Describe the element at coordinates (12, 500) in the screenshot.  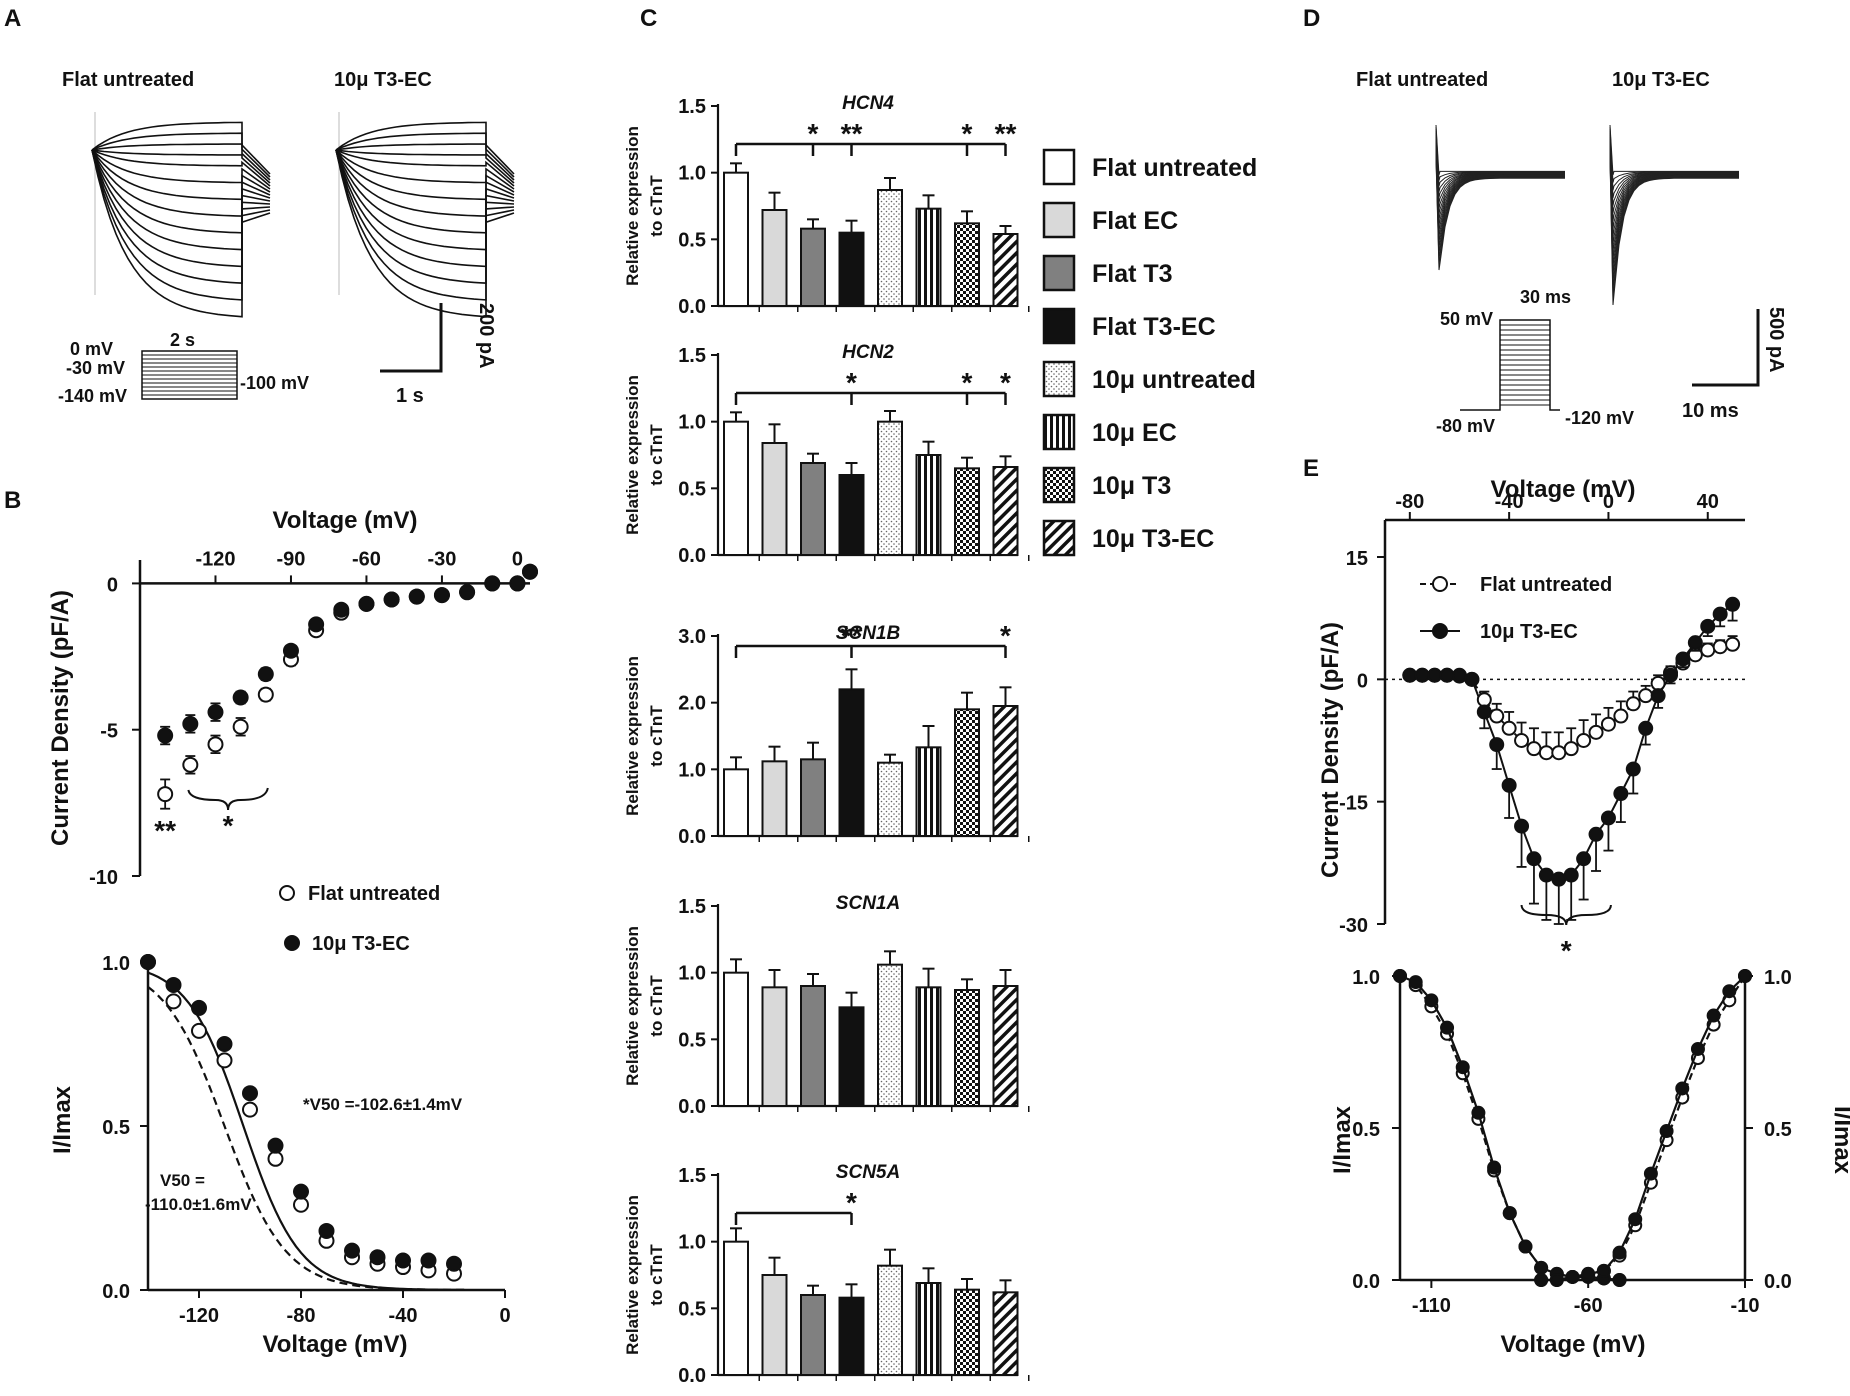
I see `panel-b: A B` at that location.